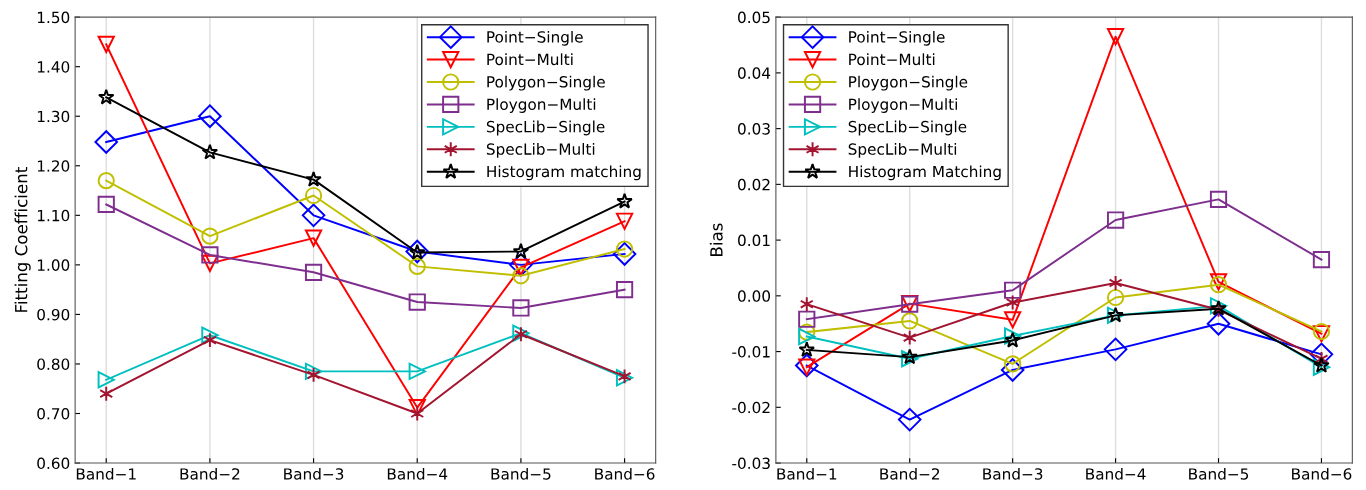  I want to click on y-tick-label: 0.90, so click(53, 314).